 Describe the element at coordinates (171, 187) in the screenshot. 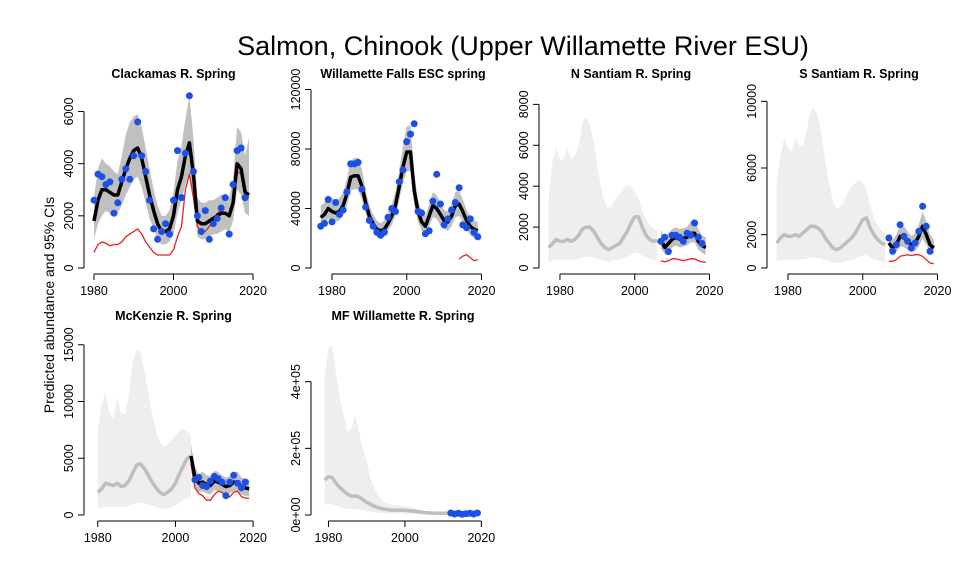

I see `fit-line` at that location.